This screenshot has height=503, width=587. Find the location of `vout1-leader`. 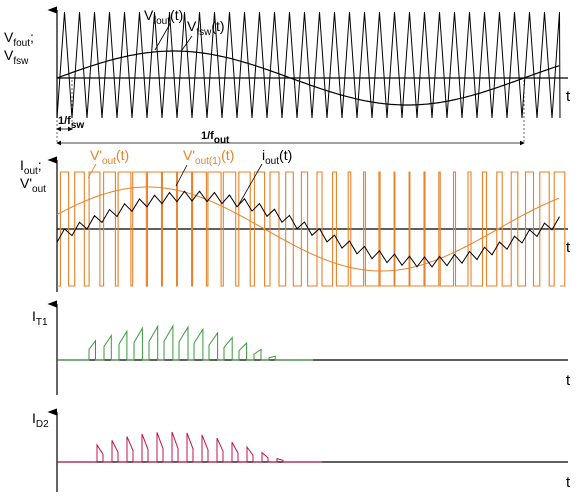

vout1-leader is located at coordinates (181, 175).